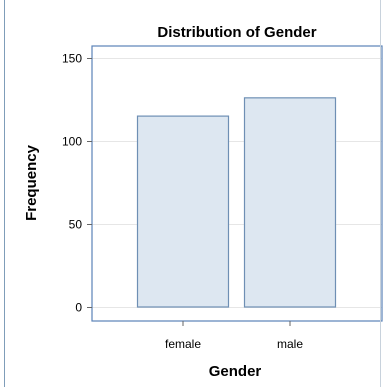 The height and width of the screenshot is (392, 386). What do you see at coordinates (31, 182) in the screenshot?
I see `y-axis-title: Frequency` at bounding box center [31, 182].